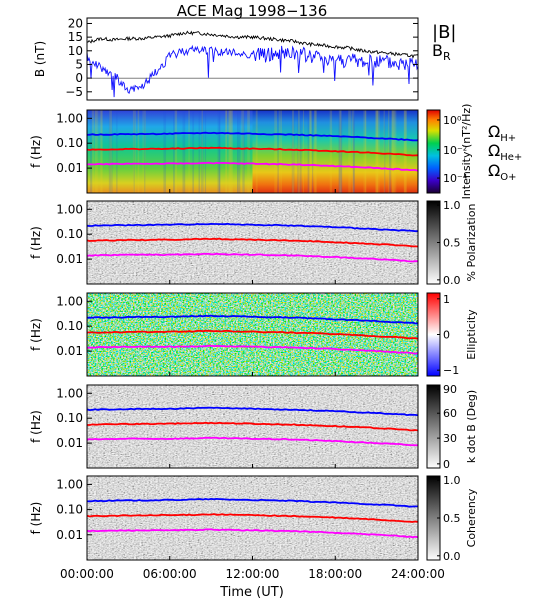 This screenshot has height=600, width=550. Describe the element at coordinates (508, 177) in the screenshot. I see `legend-subscript: O+` at that location.